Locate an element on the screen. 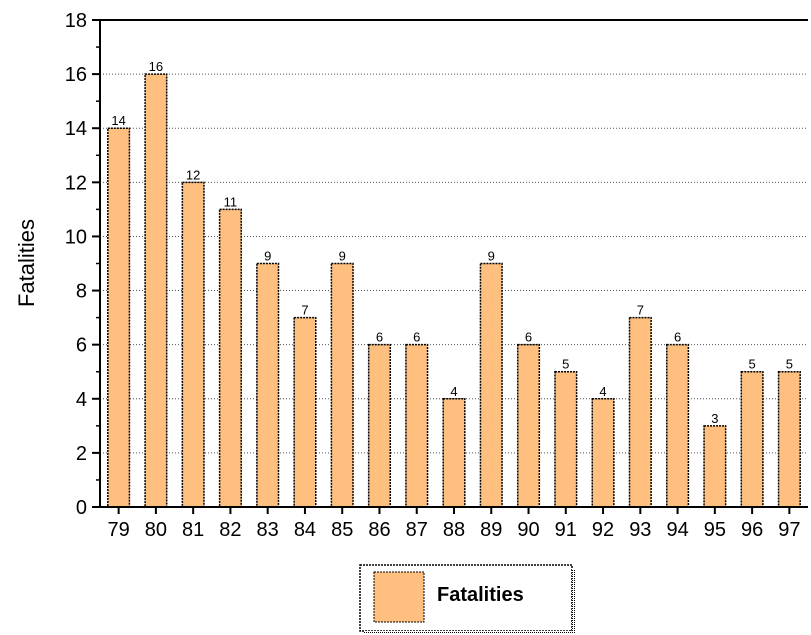  legend-shadow is located at coordinates (574, 601).